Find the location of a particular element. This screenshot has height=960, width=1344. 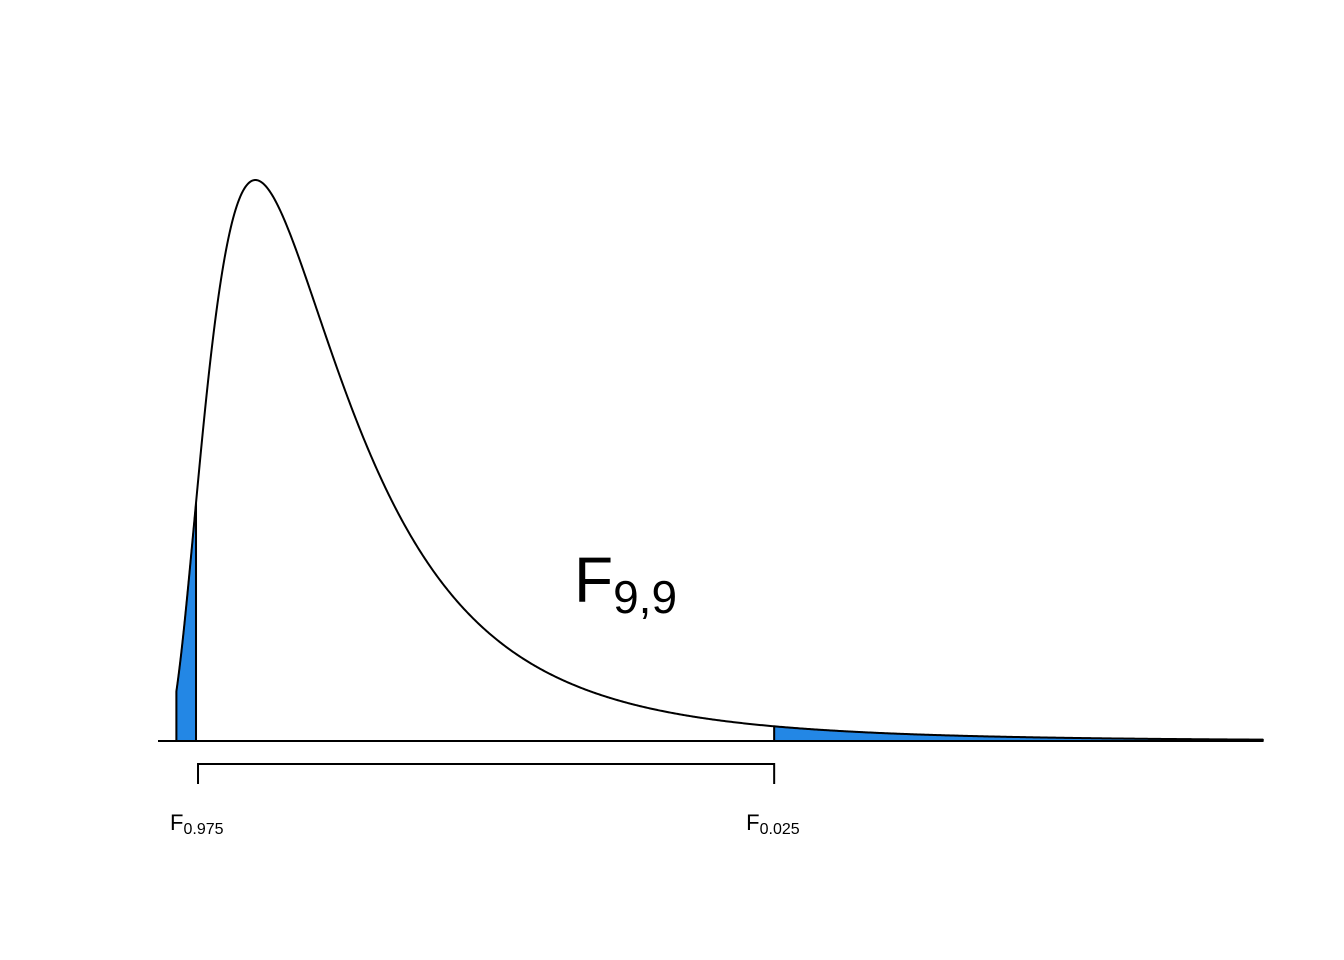

upper-critical-label: F0.025 is located at coordinates (773, 824).